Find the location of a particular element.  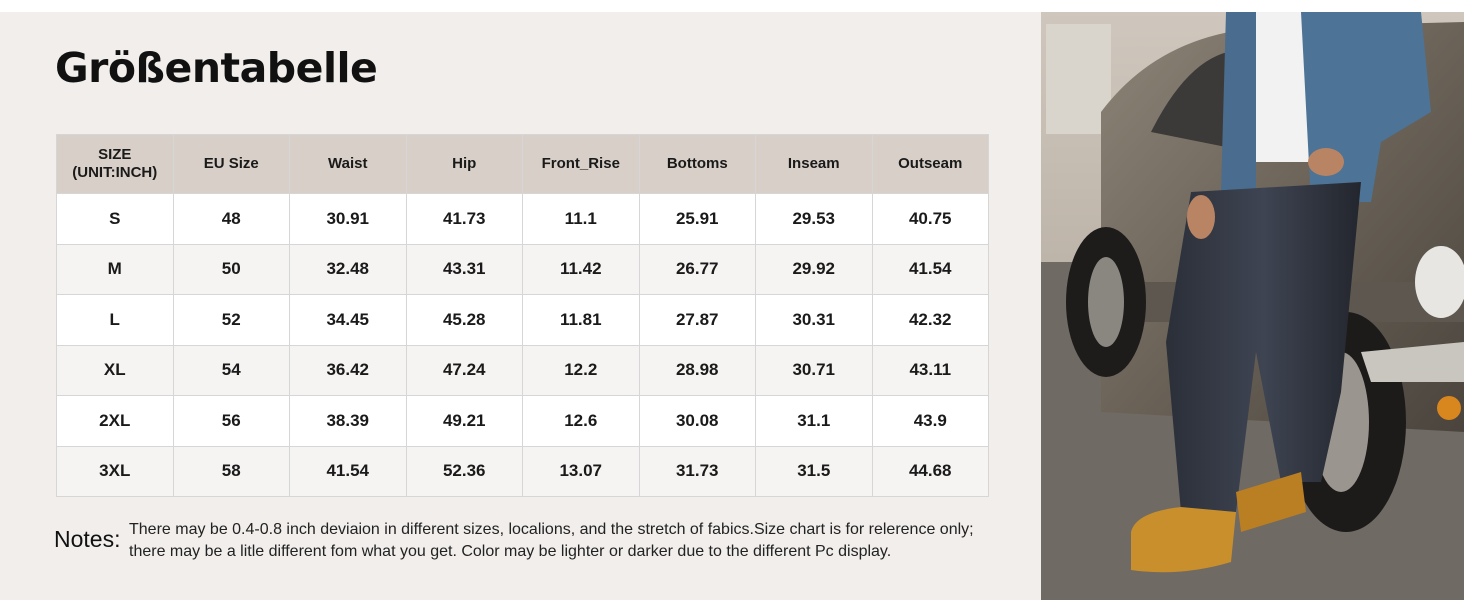

table-row: L 52 34.45 45.28 11.81 27.87 30.31 42.32 is located at coordinates (522, 320).